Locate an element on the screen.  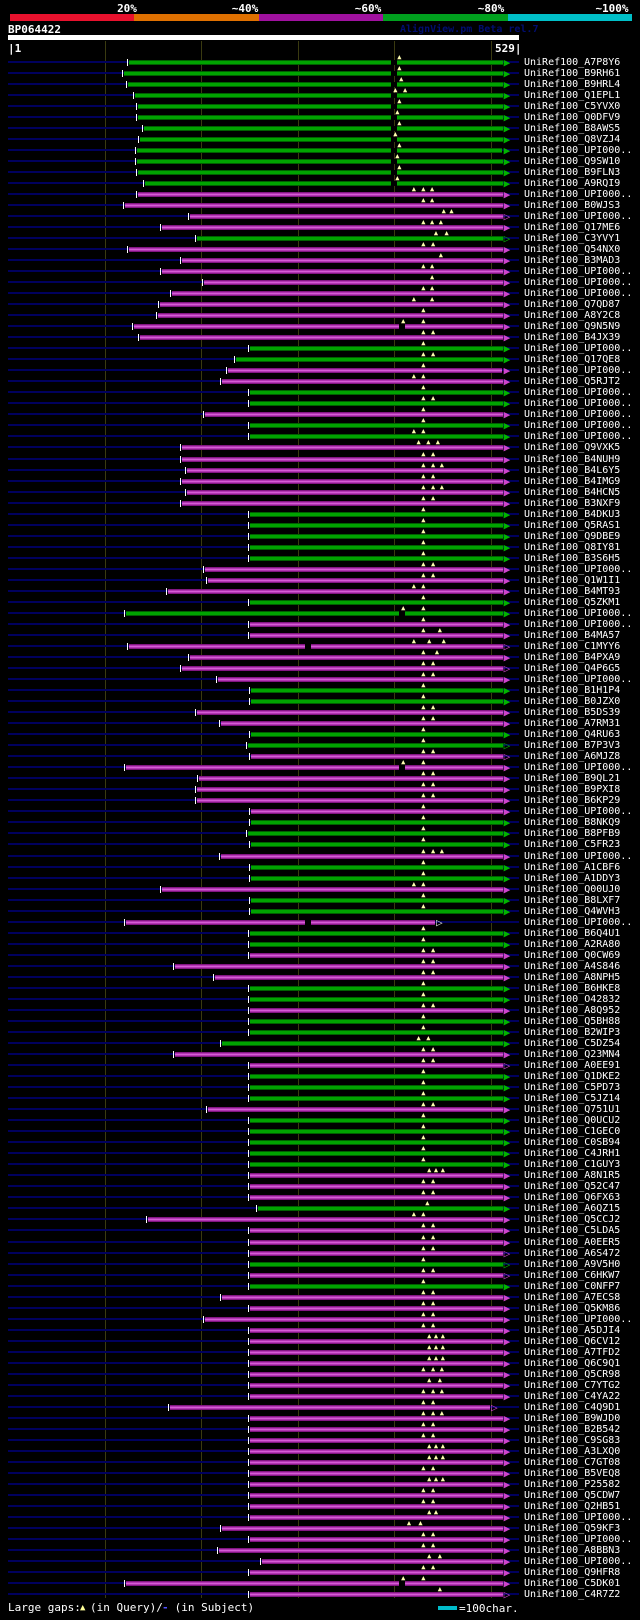
hit-label: UniRef100_B5DS39 is located at coordinates (572, 713).